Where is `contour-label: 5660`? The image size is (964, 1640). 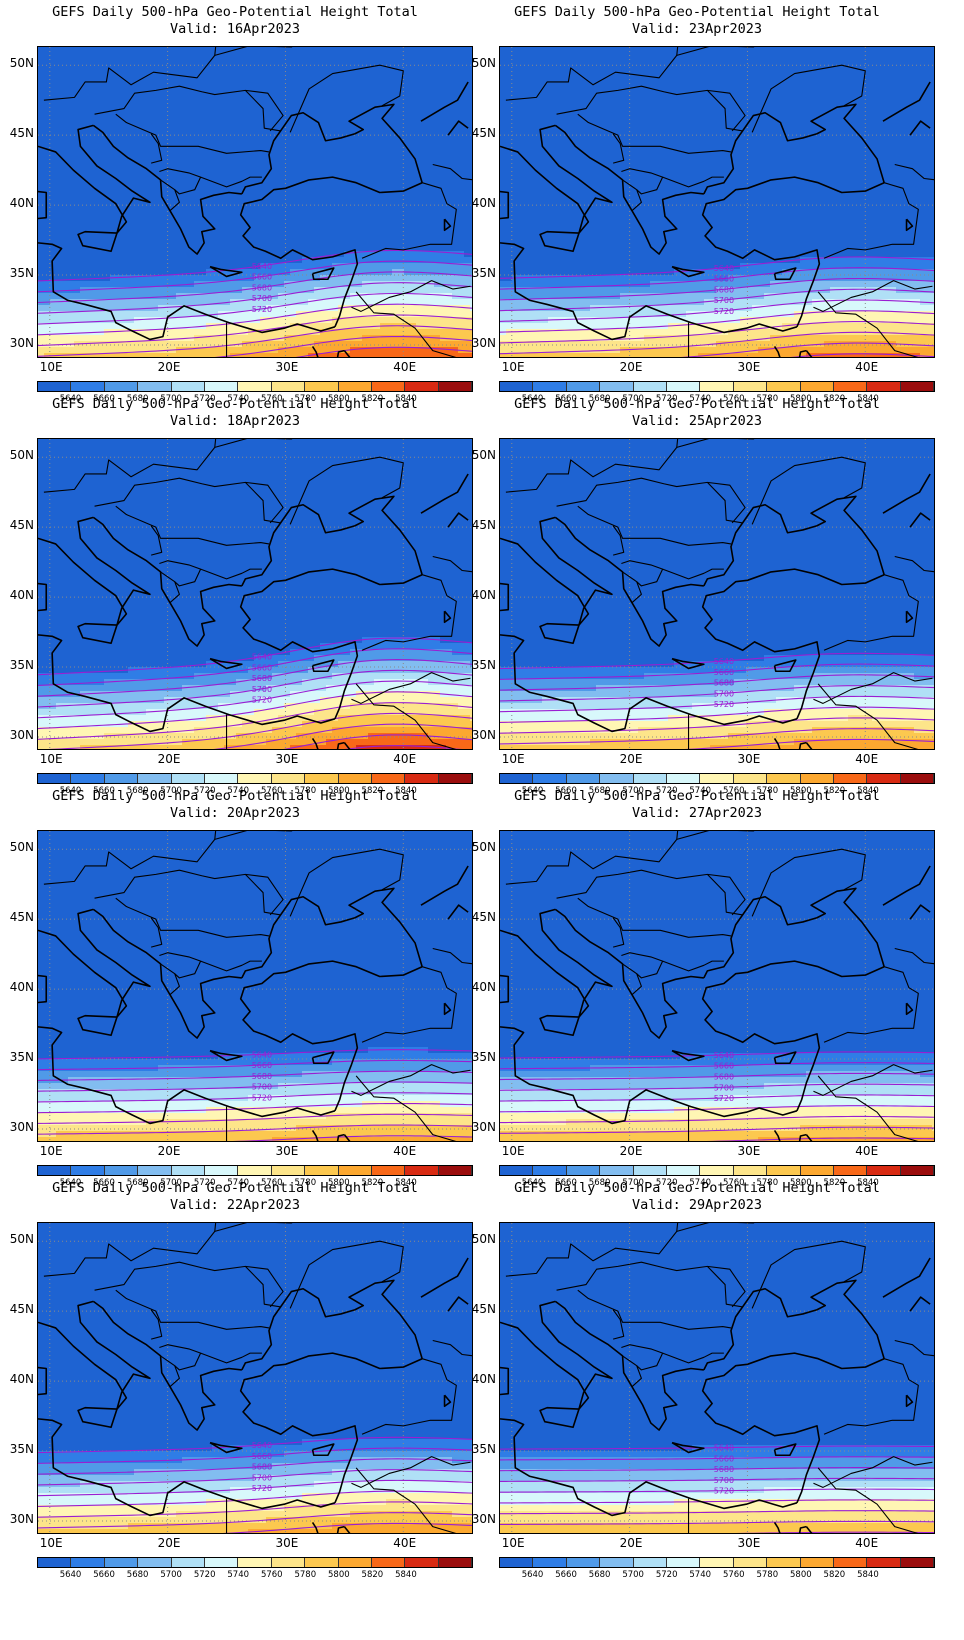
contour-label: 5660 is located at coordinates (262, 1456).